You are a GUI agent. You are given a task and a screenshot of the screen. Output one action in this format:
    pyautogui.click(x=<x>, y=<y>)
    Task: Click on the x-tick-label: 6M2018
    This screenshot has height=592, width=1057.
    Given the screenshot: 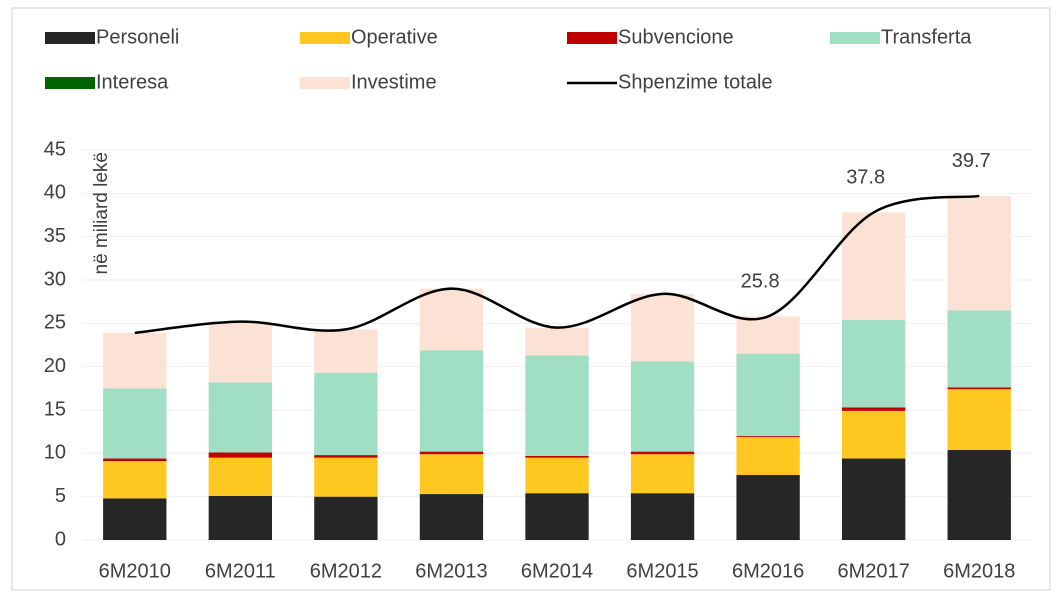 What is the action you would take?
    pyautogui.click(x=979, y=571)
    